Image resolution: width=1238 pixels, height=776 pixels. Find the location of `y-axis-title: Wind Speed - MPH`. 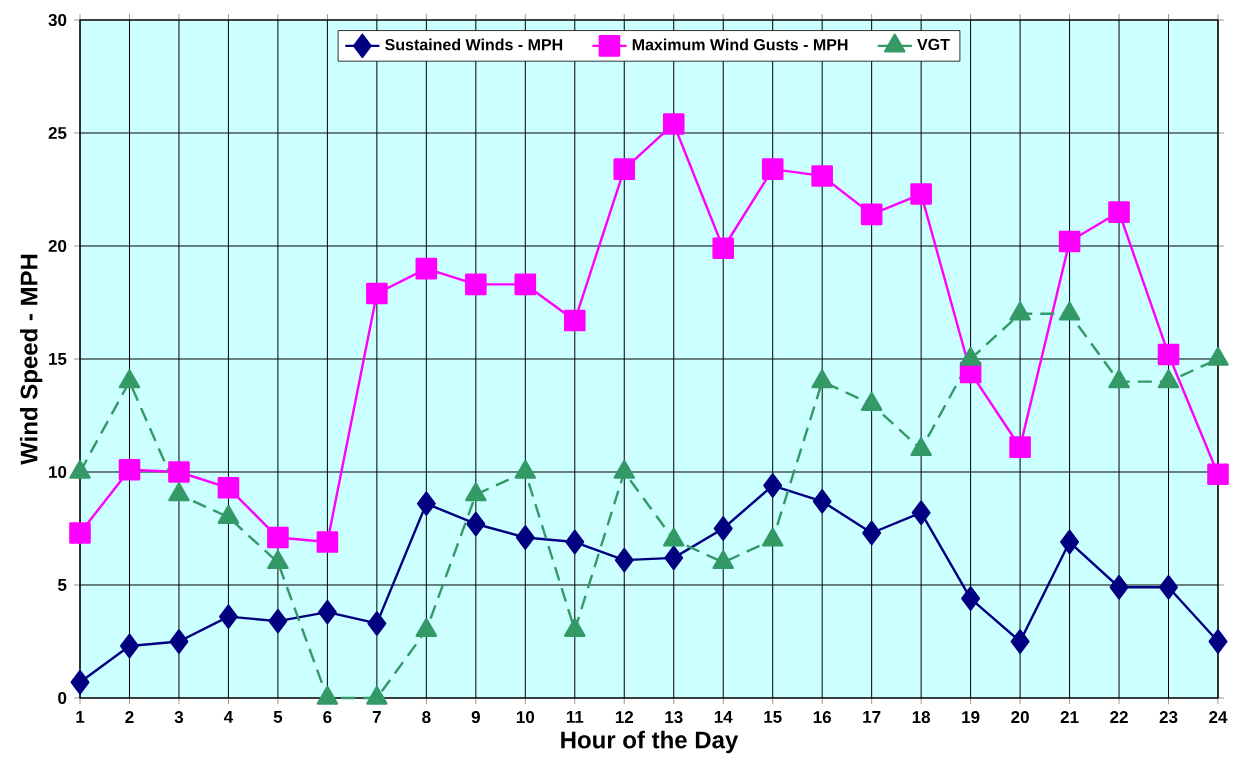

y-axis-title: Wind Speed - MPH is located at coordinates (31, 359).